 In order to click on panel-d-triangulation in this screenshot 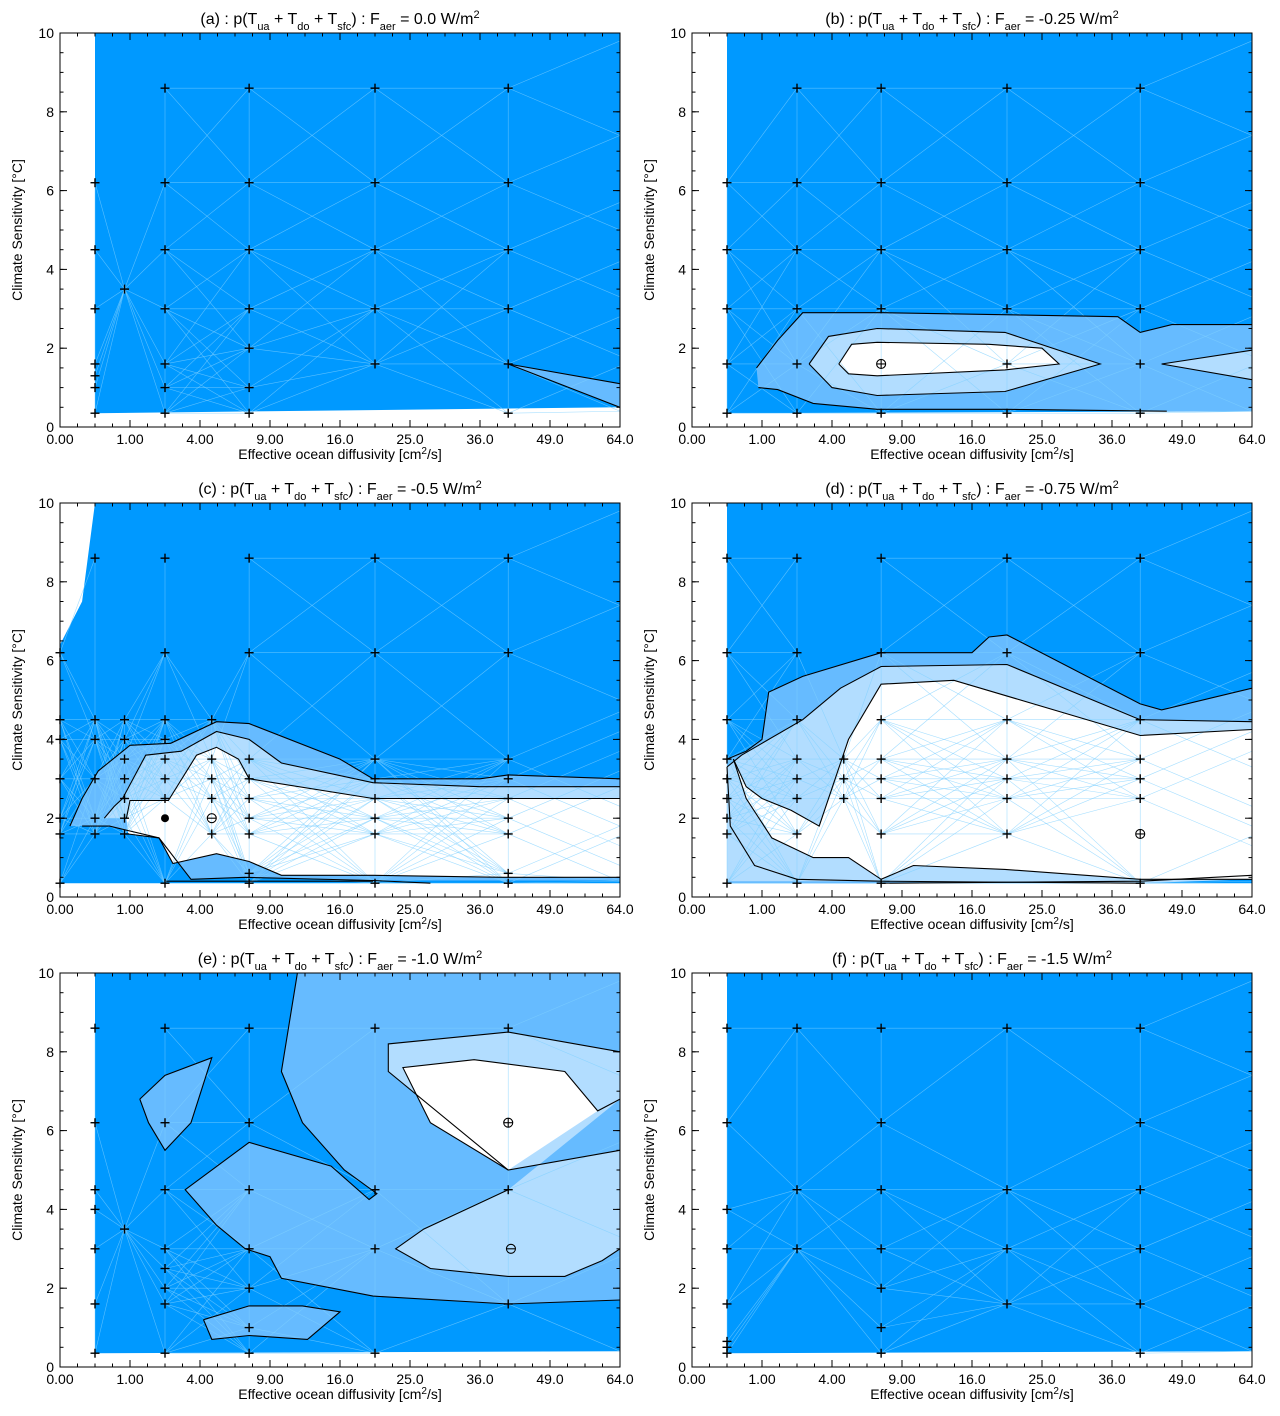, I will do `click(989, 697)`.